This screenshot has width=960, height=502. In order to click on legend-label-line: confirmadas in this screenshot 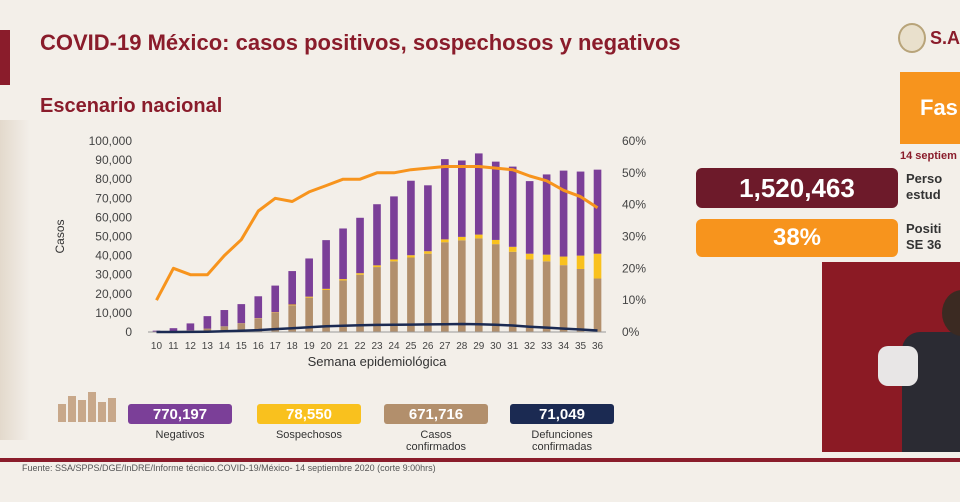, I will do `click(562, 447)`.